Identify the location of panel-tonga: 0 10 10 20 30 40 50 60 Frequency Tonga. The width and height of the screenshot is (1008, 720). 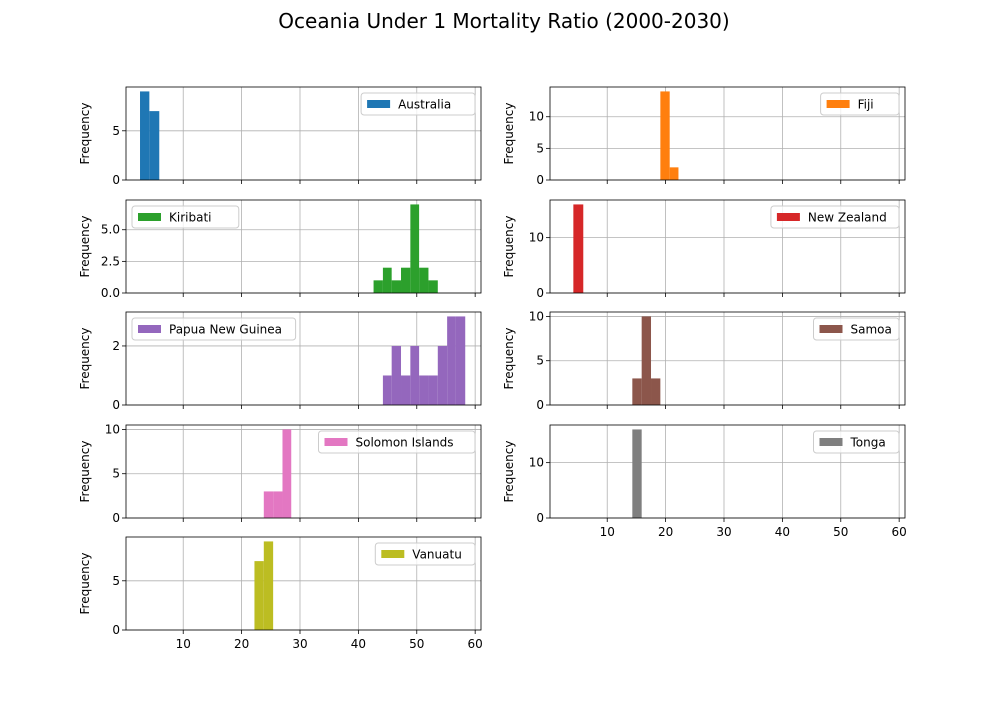
(704, 481).